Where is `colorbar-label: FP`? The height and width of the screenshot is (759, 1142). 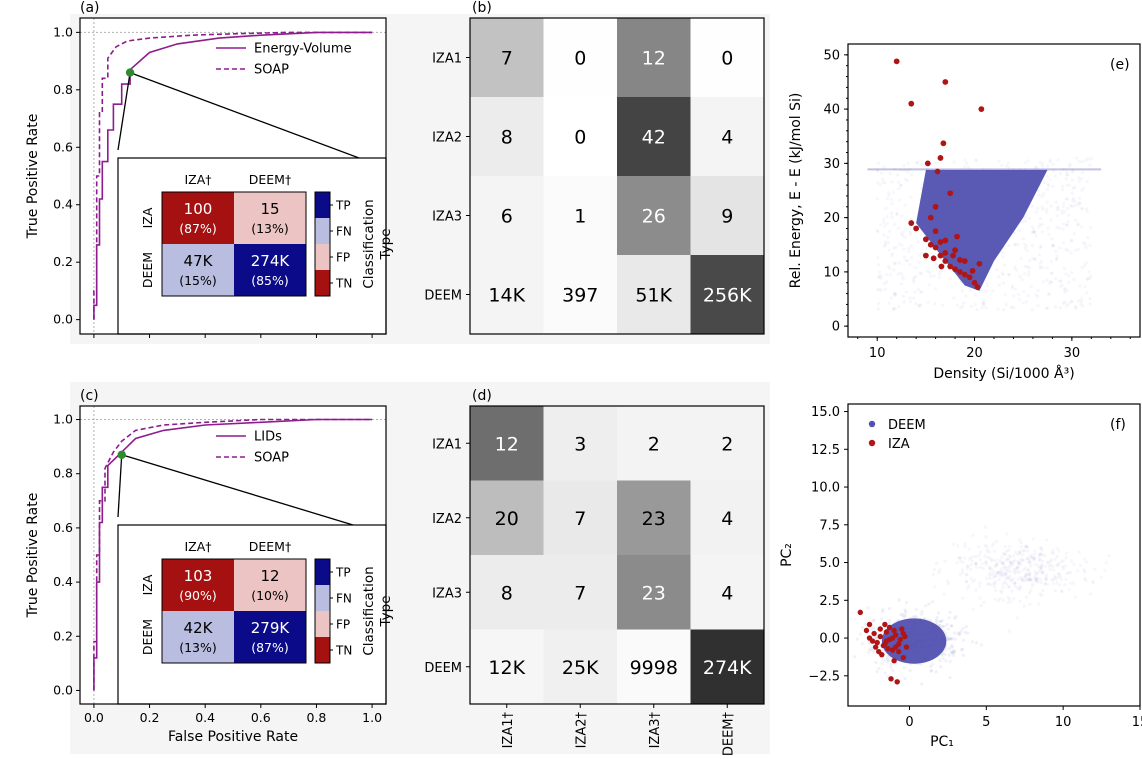
colorbar-label: FP is located at coordinates (343, 258).